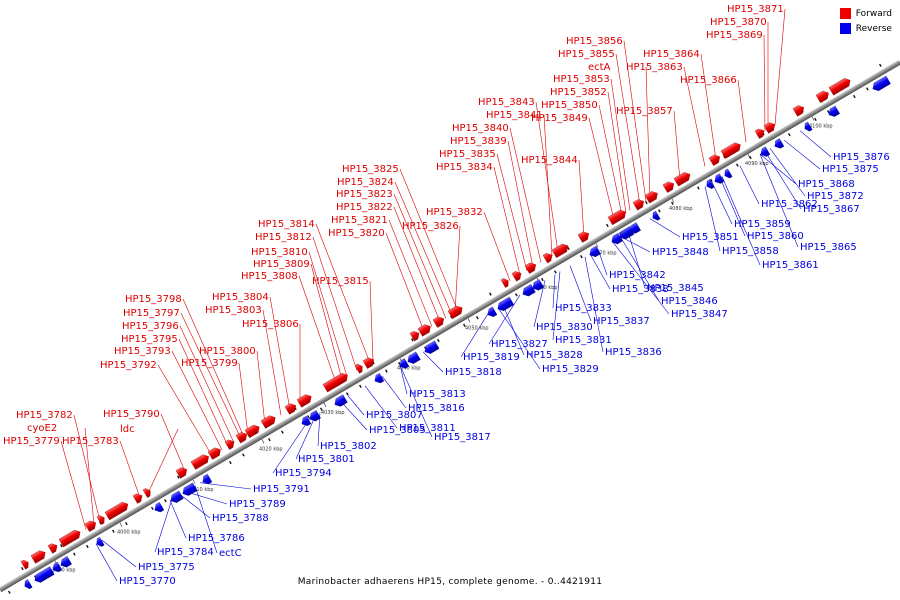 The width and height of the screenshot is (900, 600). What do you see at coordinates (286, 224) in the screenshot?
I see `forward-gene-label: HP15_3814` at bounding box center [286, 224].